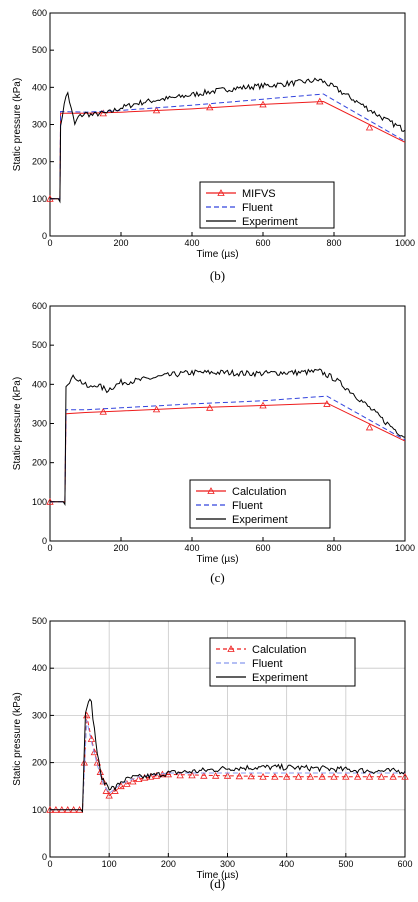 This screenshot has width=418, height=902. What do you see at coordinates (217, 577) in the screenshot?
I see `figure-caption: (c)` at bounding box center [217, 577].